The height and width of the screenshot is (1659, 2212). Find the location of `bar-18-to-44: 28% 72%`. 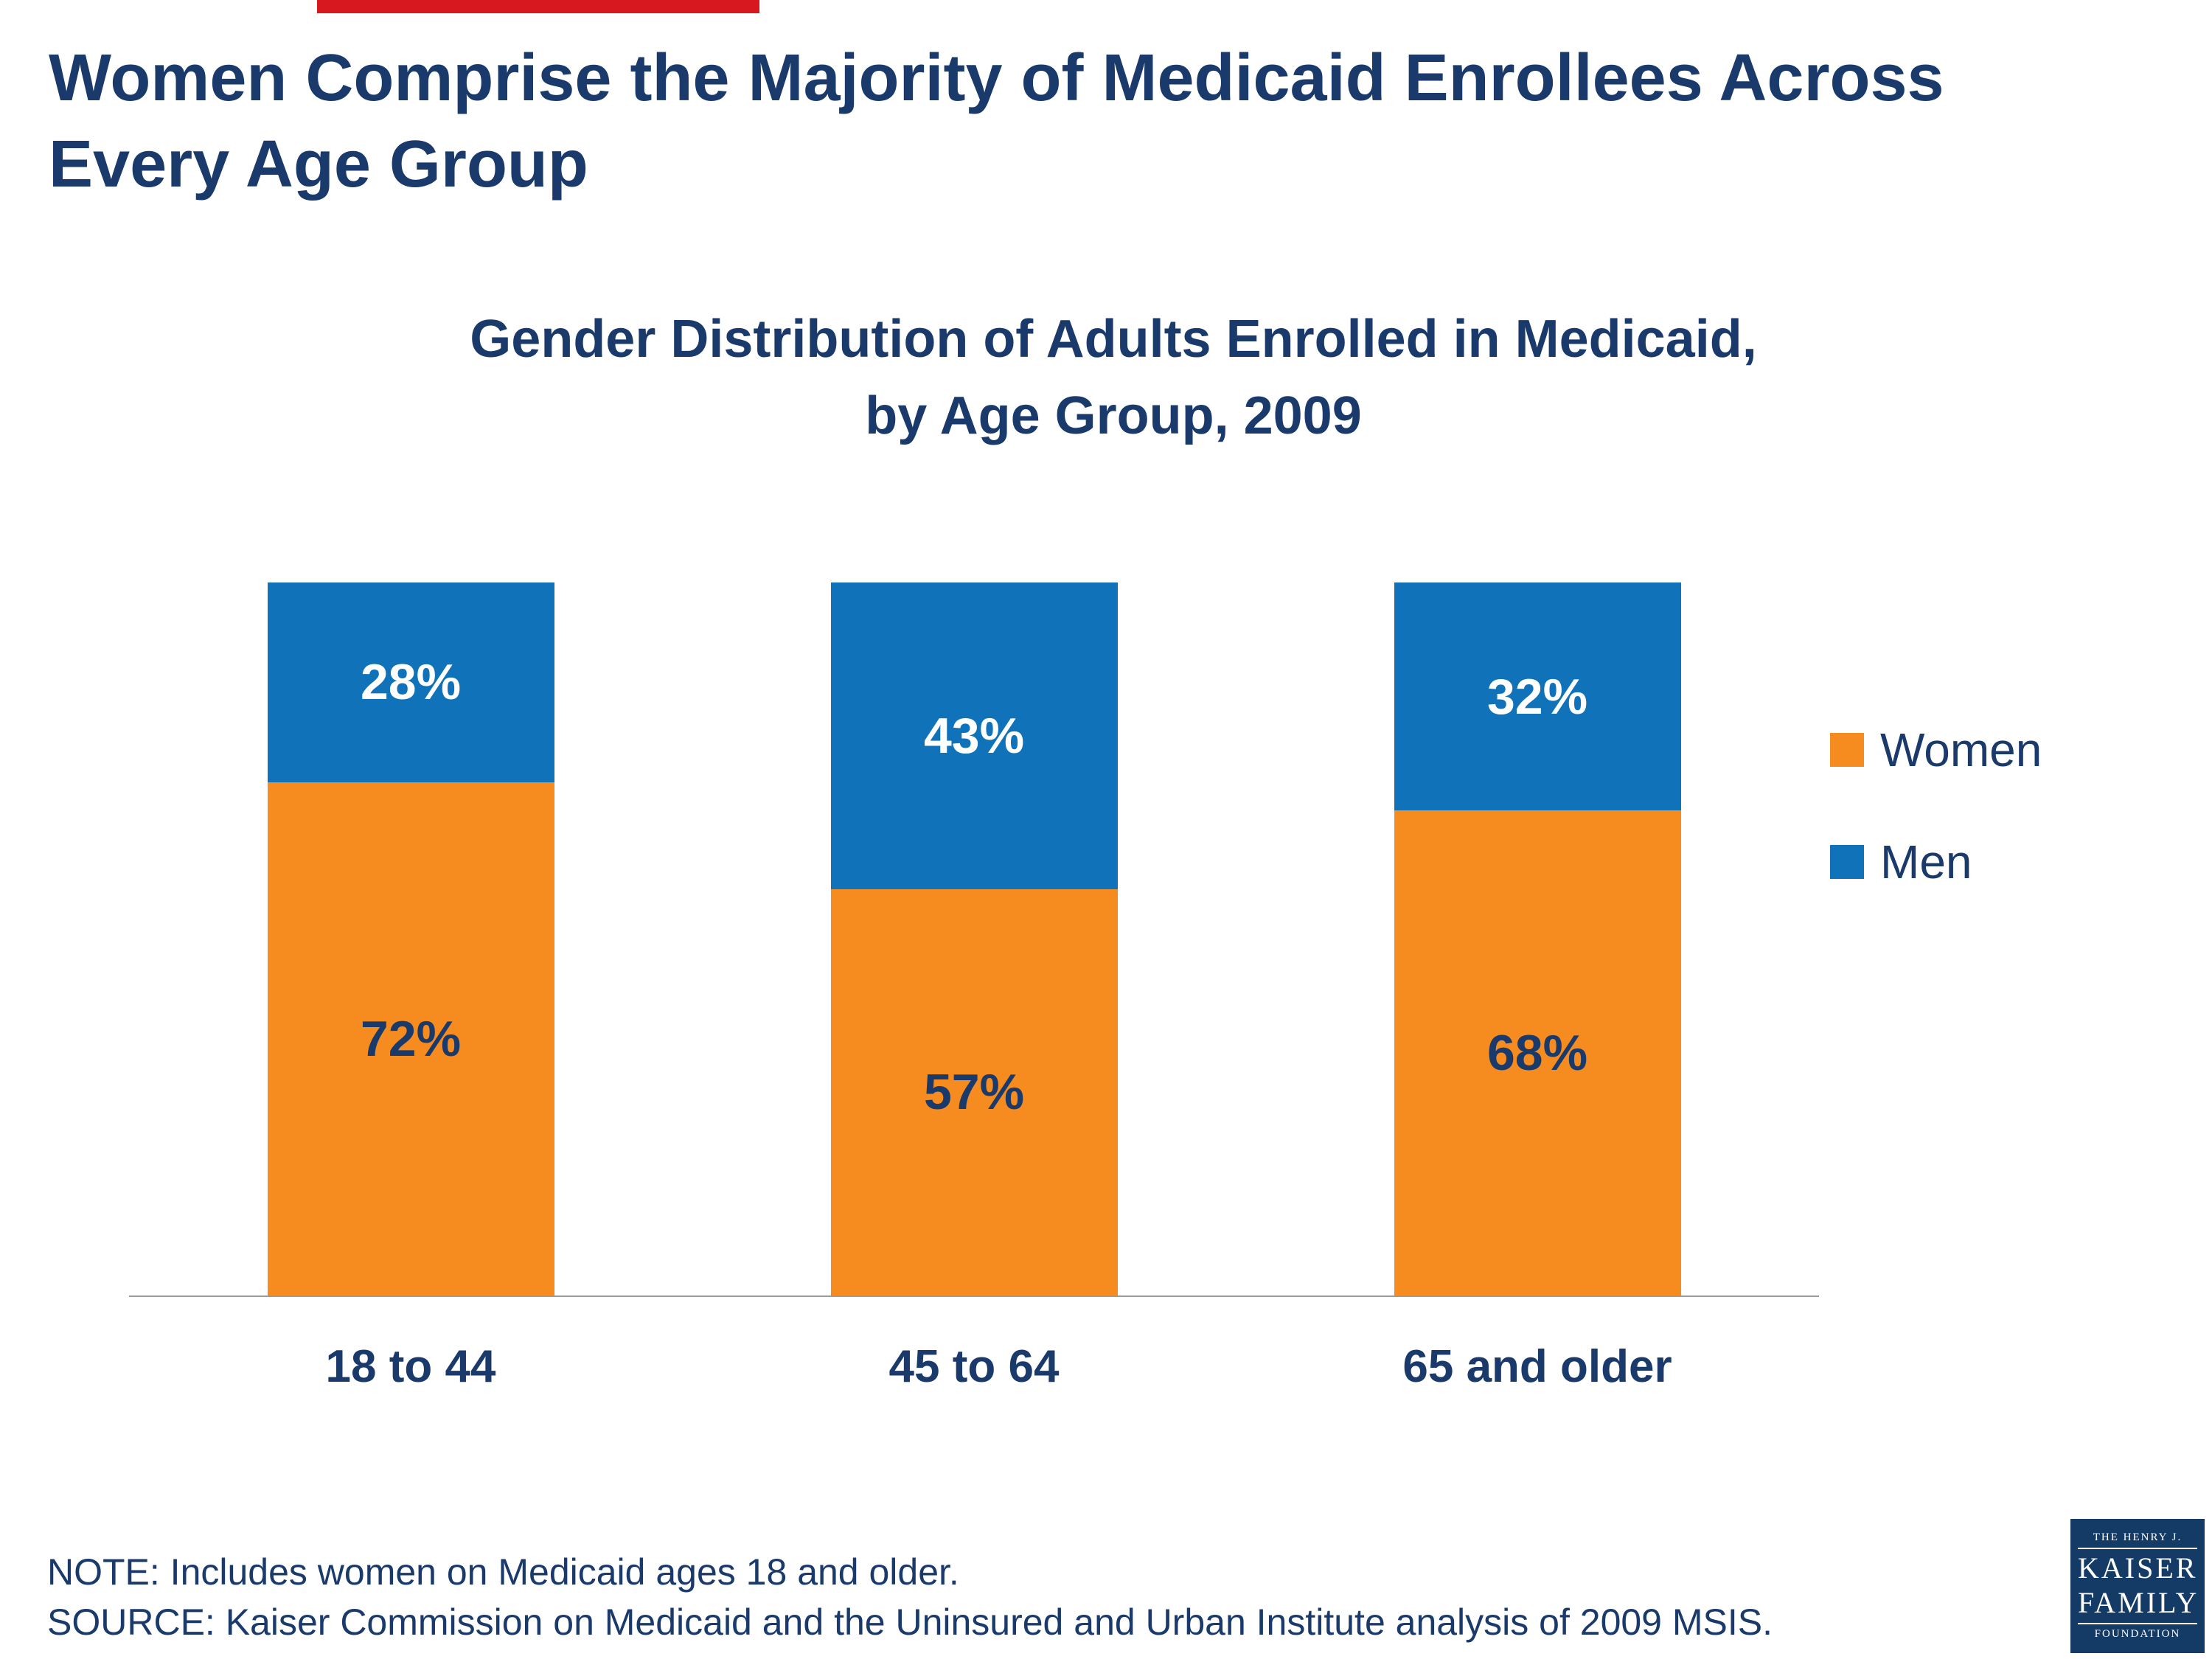

bar-18-to-44: 28% 72% is located at coordinates (410, 938).